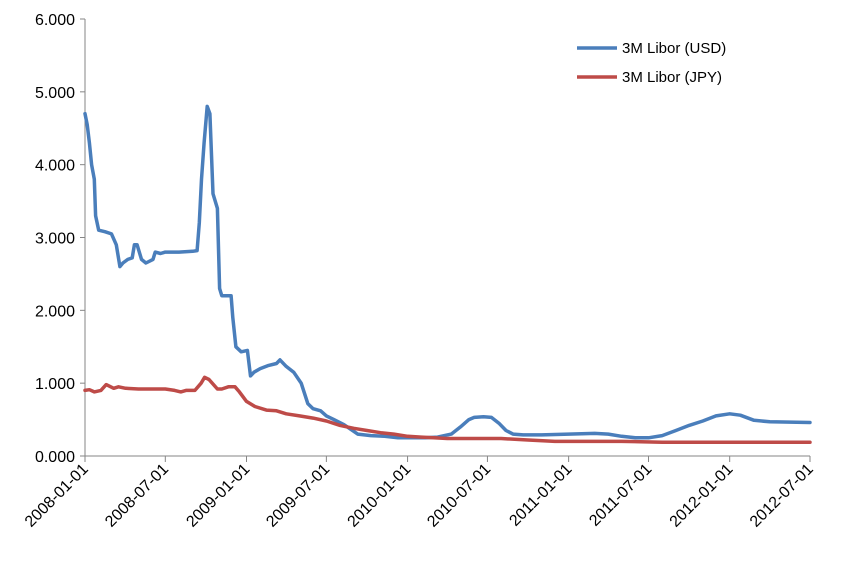 The width and height of the screenshot is (848, 565). What do you see at coordinates (55, 166) in the screenshot?
I see `y-tick-label: 4.000` at bounding box center [55, 166].